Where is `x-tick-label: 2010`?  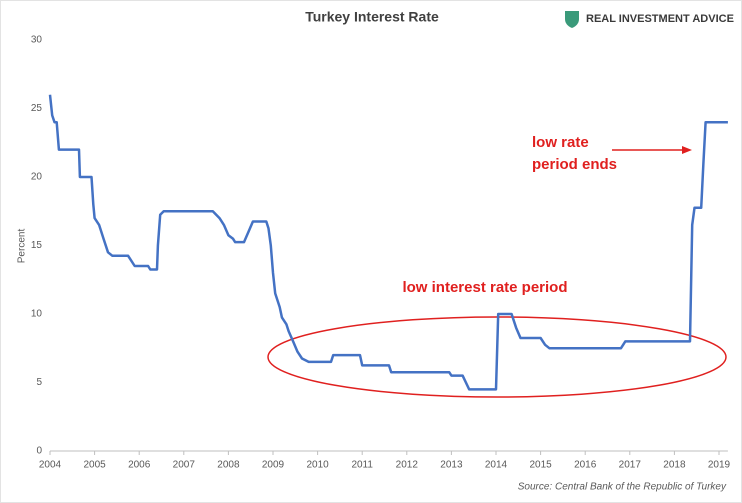 x-tick-label: 2010 is located at coordinates (317, 465).